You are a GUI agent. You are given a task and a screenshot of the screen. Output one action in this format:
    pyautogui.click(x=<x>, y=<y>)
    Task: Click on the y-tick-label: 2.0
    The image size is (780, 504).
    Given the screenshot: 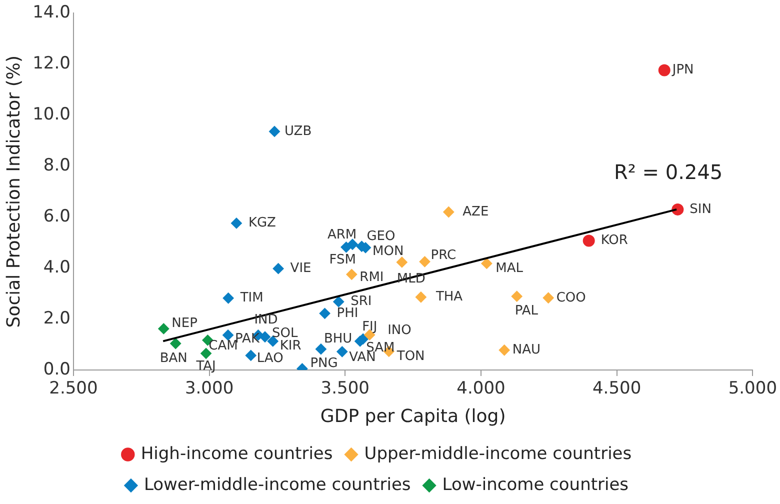 What is the action you would take?
    pyautogui.click(x=56, y=318)
    